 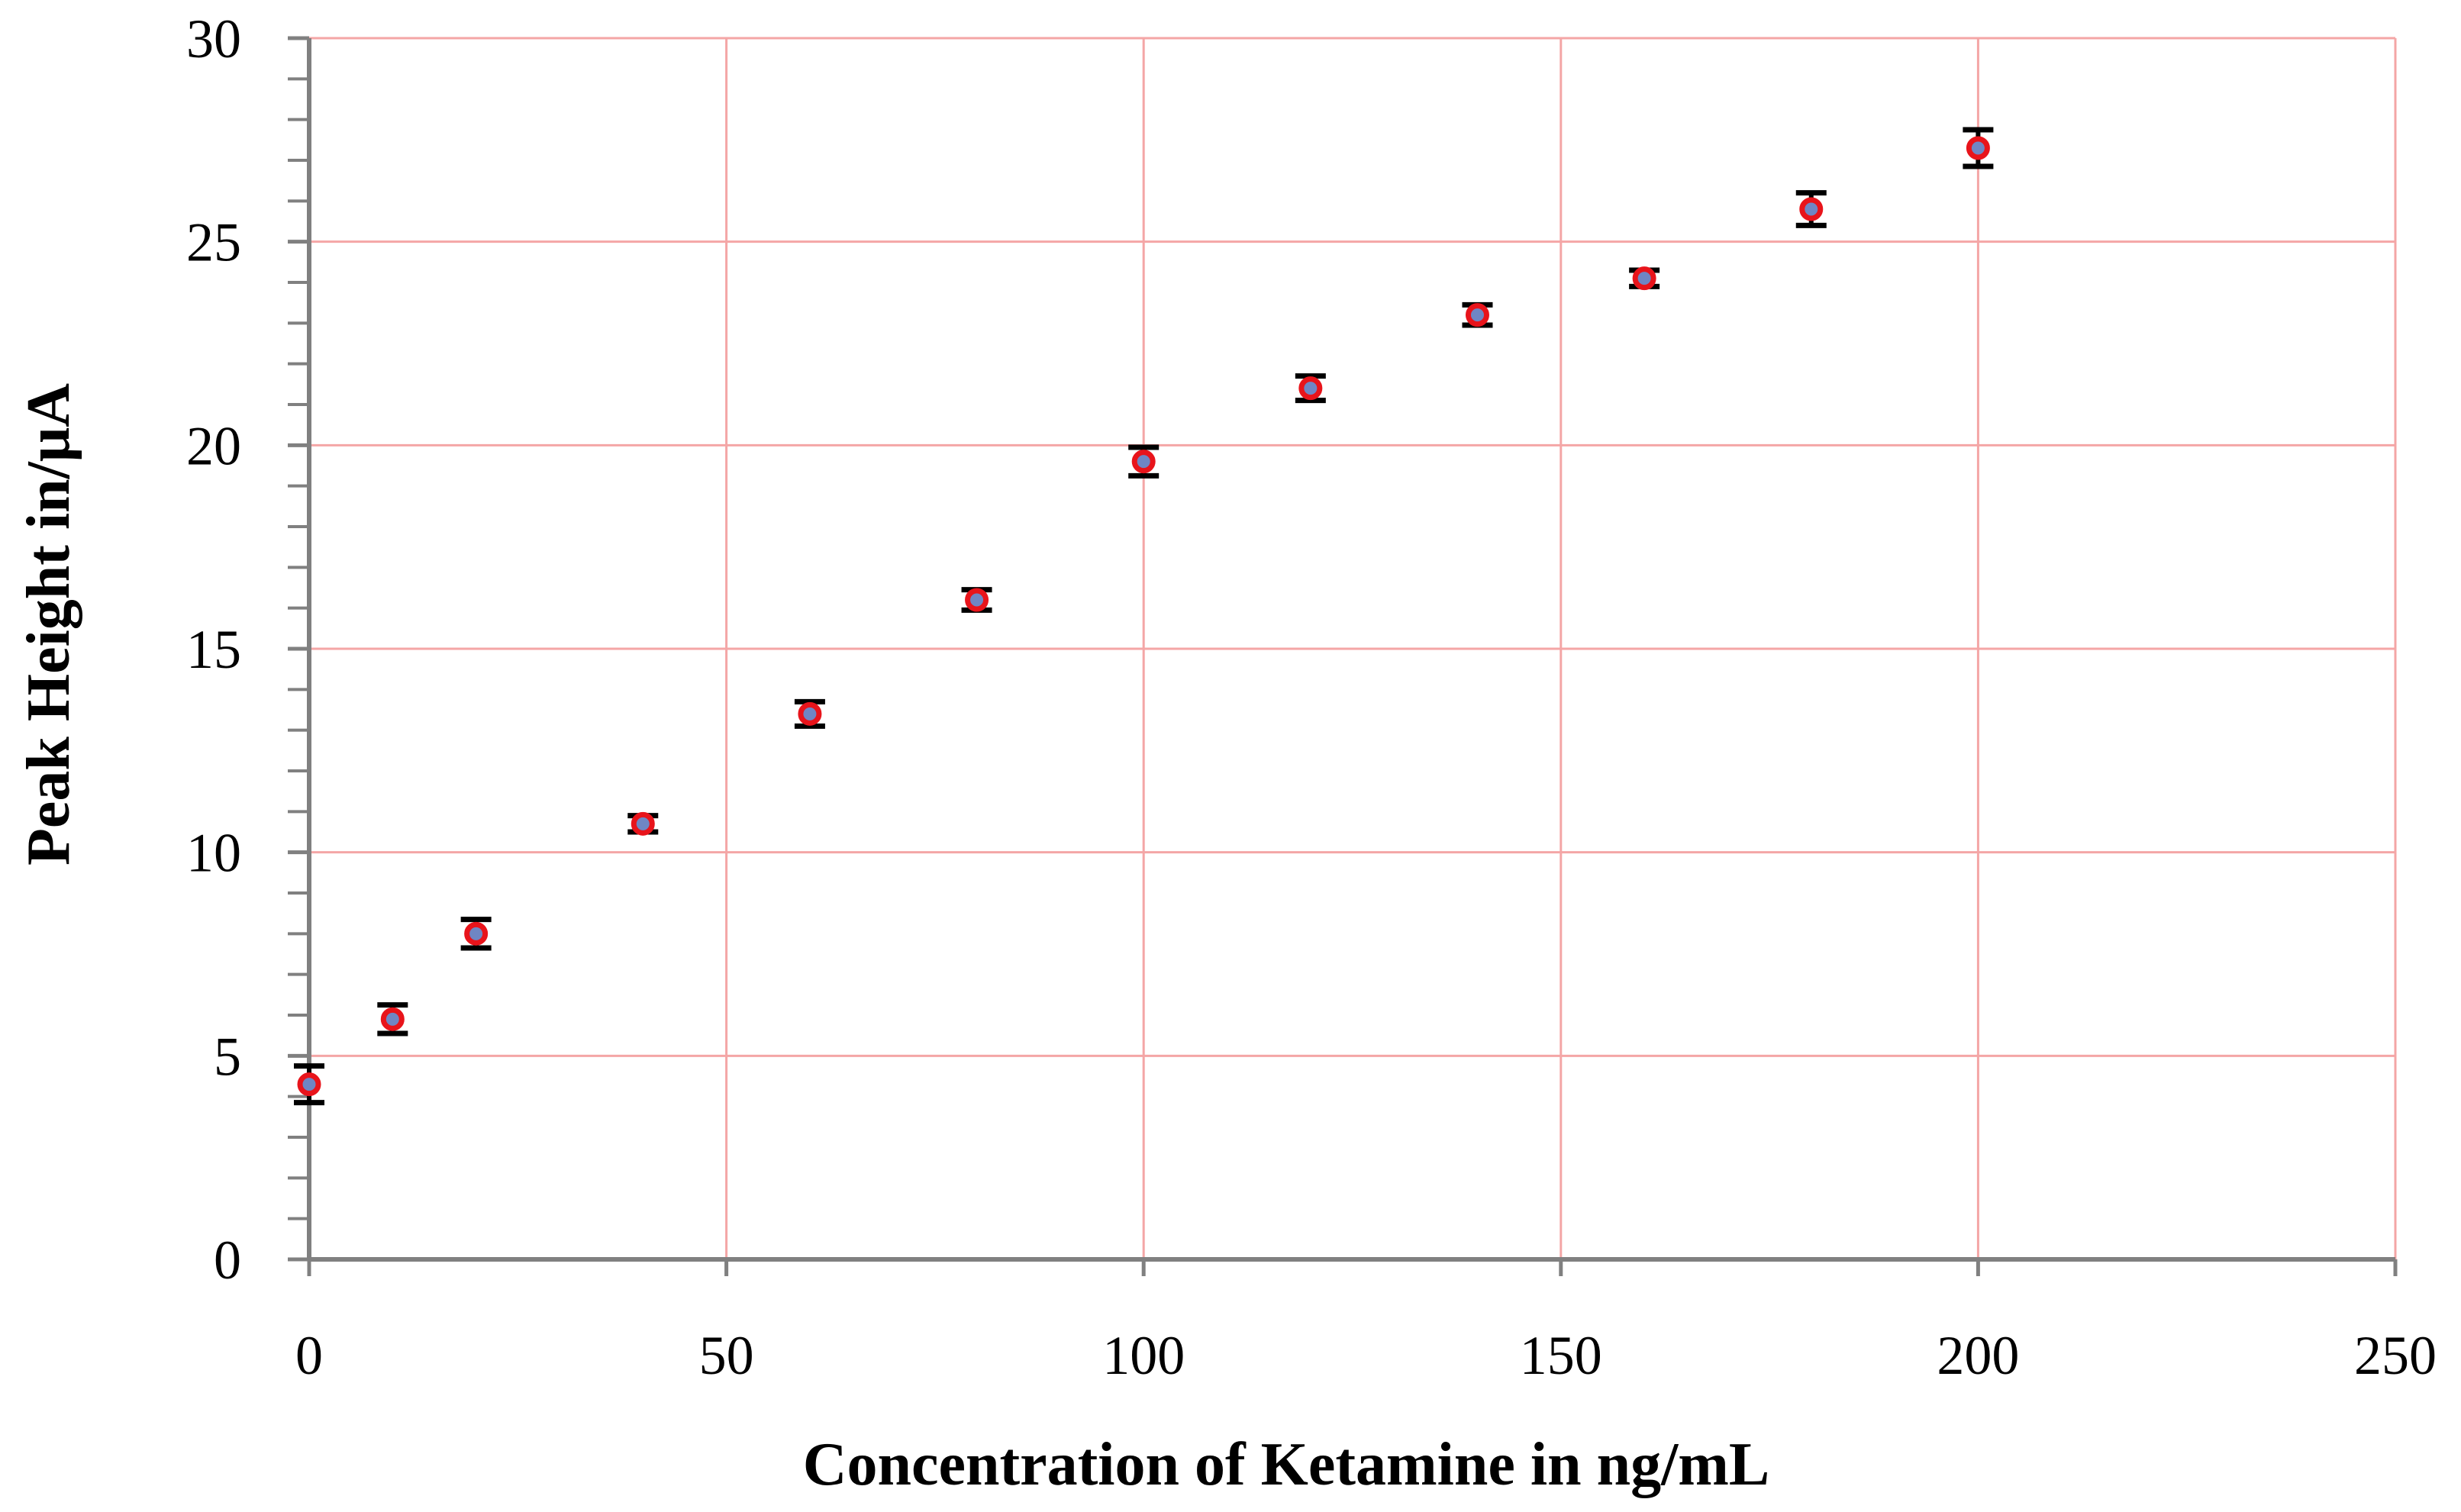 I want to click on y-tick-label: 5, so click(x=227, y=1056).